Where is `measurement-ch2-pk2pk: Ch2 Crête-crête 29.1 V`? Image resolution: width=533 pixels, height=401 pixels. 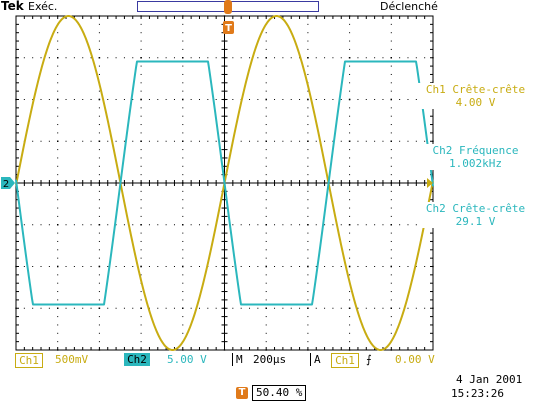
measurement-ch2-pk2pk: Ch2 Crête-crête 29.1 V is located at coordinates (475, 215).